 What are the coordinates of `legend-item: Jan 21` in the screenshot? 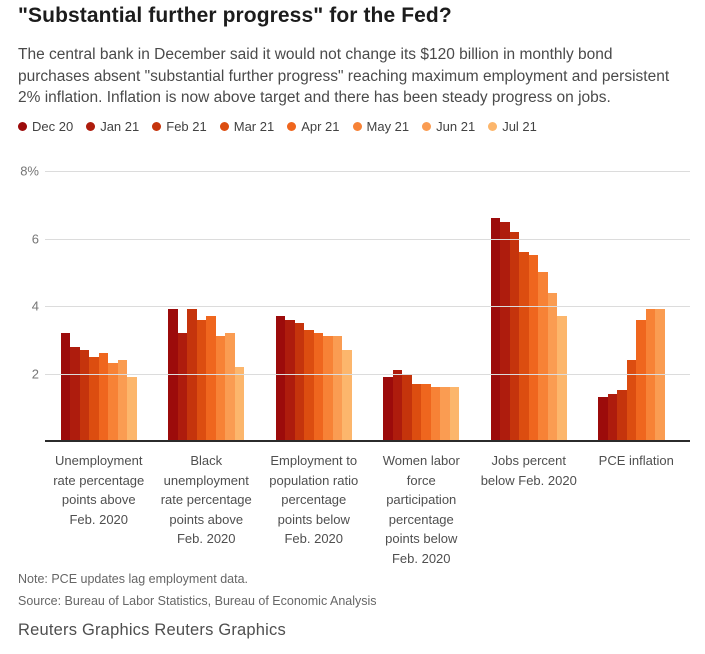 It's located at (112, 126).